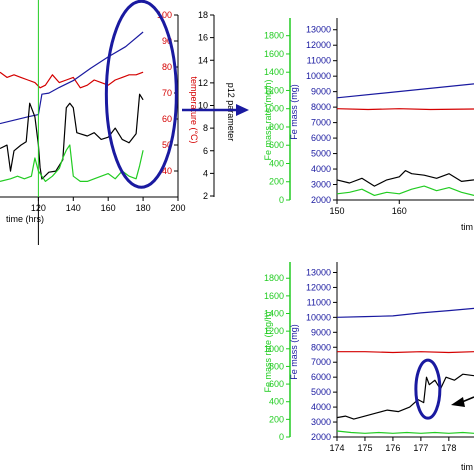 The height and width of the screenshot is (474, 474). I want to click on br-blue-tick-label: 4000, so click(321, 407).